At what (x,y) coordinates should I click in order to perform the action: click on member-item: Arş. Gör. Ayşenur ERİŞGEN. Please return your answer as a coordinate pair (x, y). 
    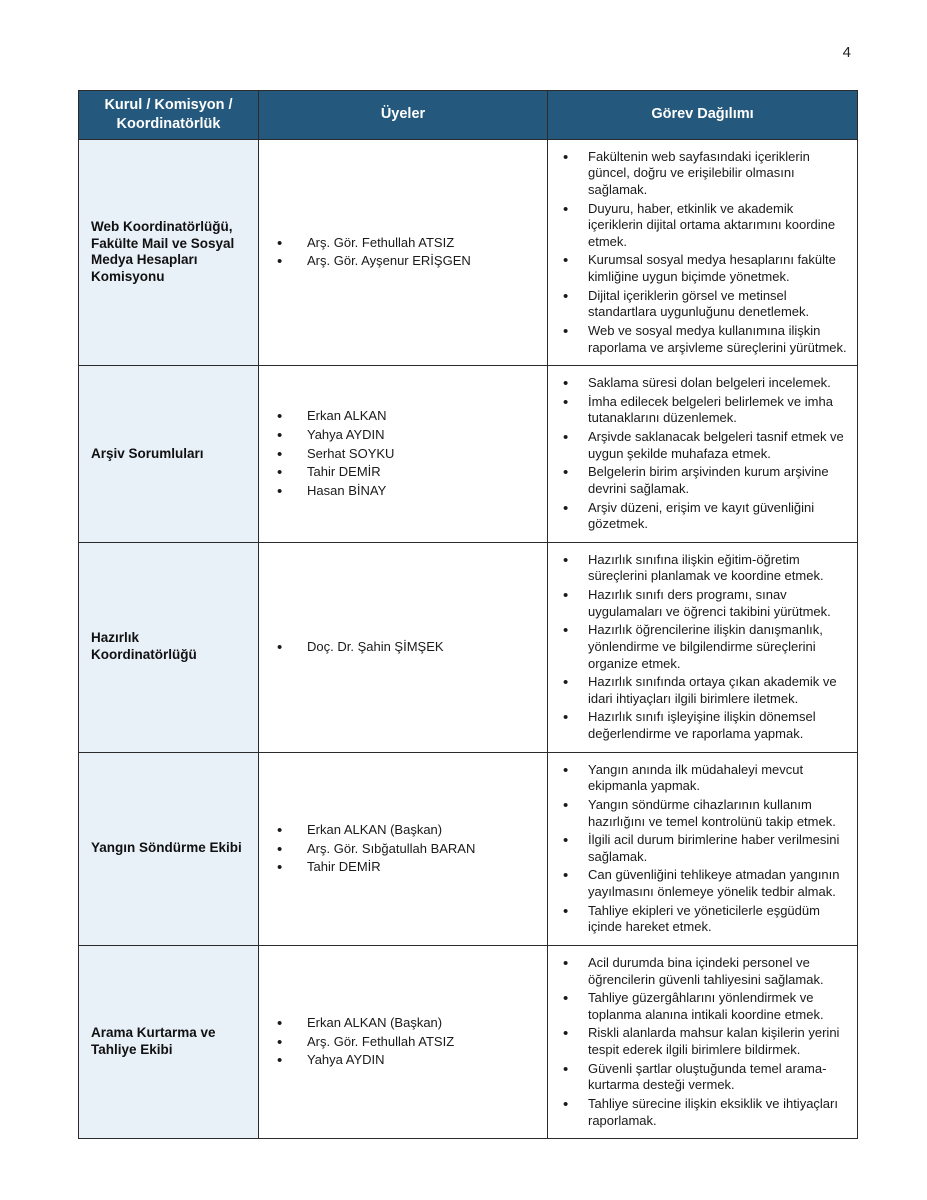
    Looking at the image, I should click on (403, 261).